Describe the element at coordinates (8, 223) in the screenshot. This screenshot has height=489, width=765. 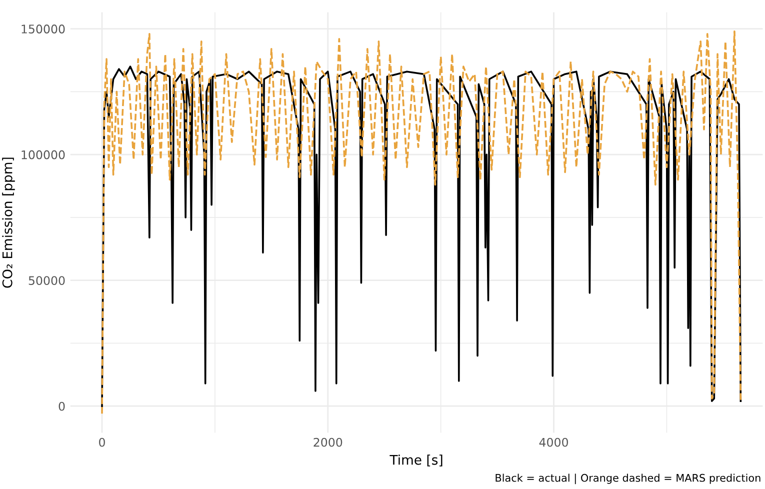
I see `y-axis-title: CO₂ Emission [ppm]` at that location.